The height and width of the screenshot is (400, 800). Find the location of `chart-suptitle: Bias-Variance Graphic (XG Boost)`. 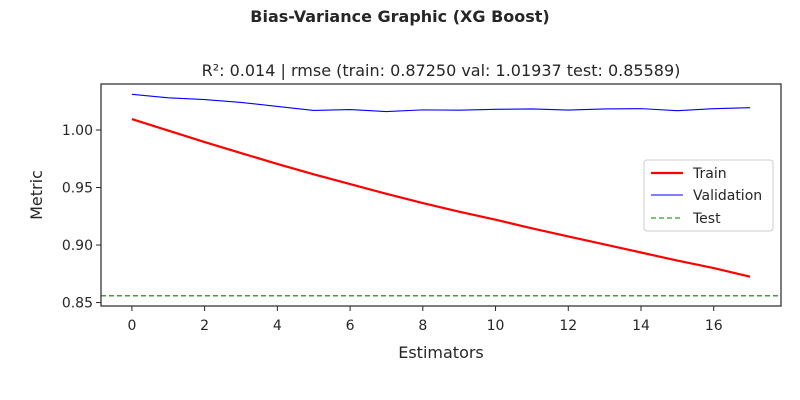

chart-suptitle: Bias-Variance Graphic (XG Boost) is located at coordinates (399, 16).